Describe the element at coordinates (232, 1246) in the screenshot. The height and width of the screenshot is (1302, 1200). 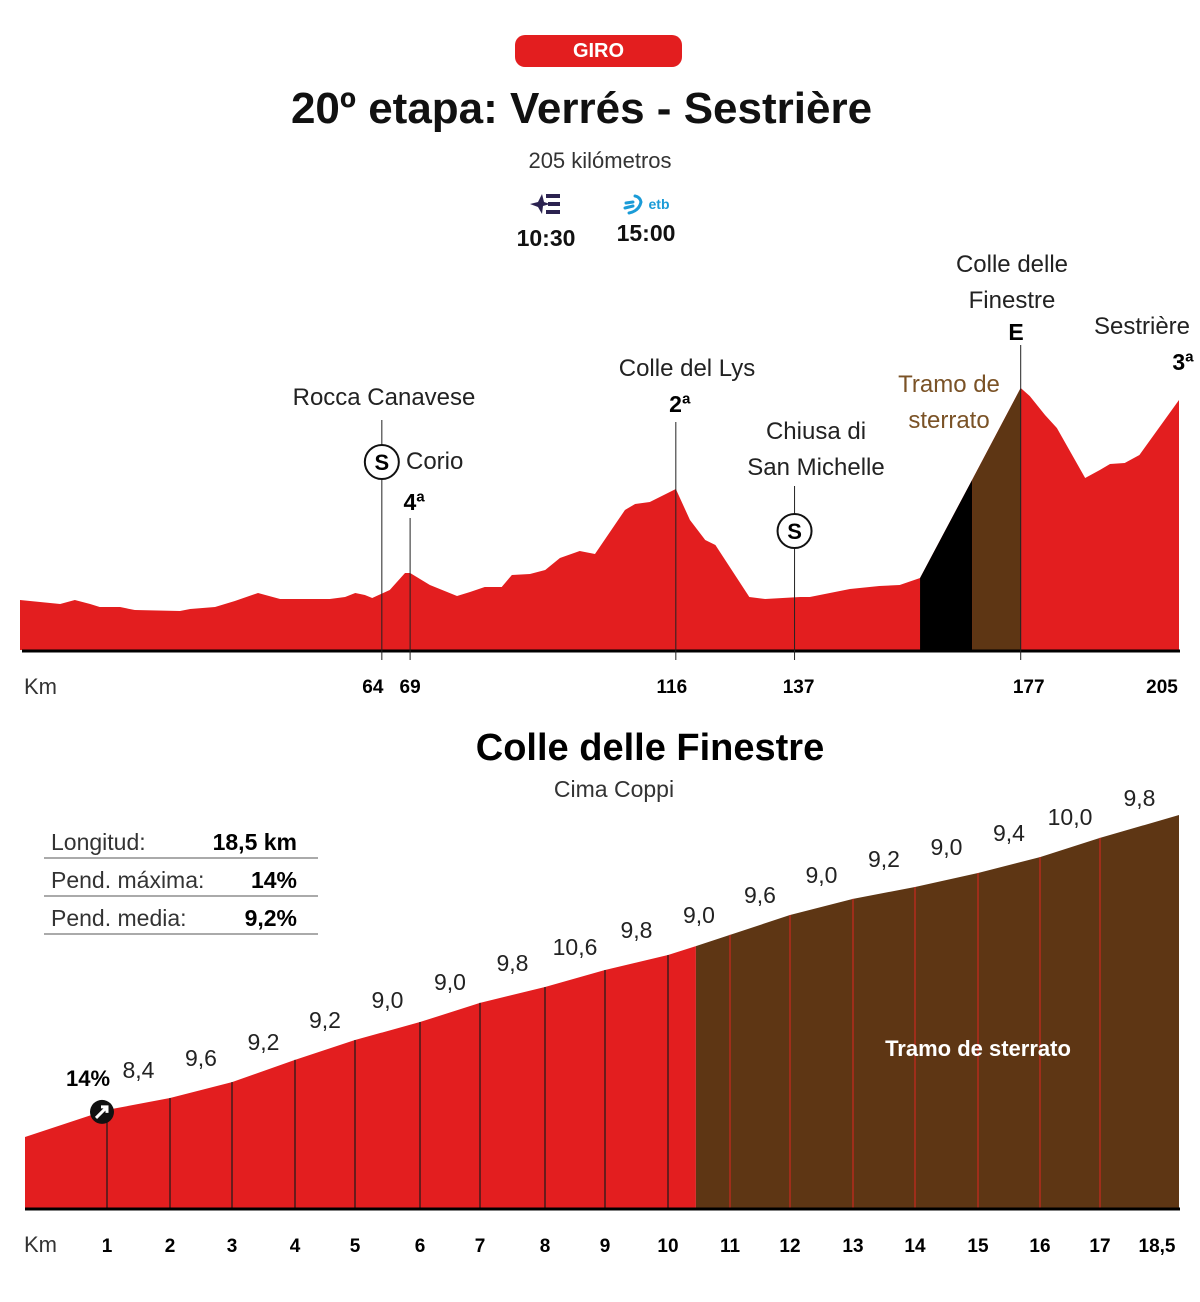
I see `km-tick-label: 3` at that location.